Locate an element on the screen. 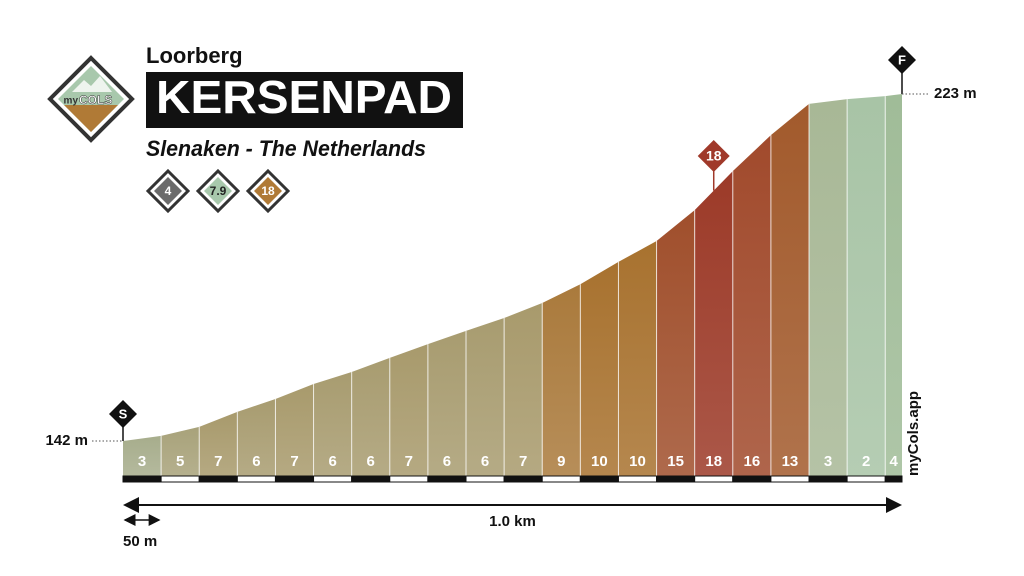 This screenshot has height=576, width=1024. gradient-label: 5 is located at coordinates (180, 461).